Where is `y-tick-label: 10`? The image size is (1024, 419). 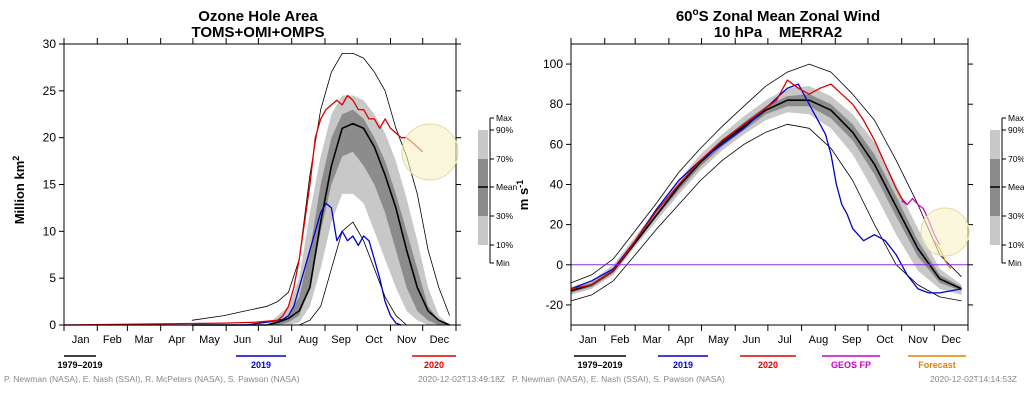 y-tick-label: 10 is located at coordinates (50, 231).